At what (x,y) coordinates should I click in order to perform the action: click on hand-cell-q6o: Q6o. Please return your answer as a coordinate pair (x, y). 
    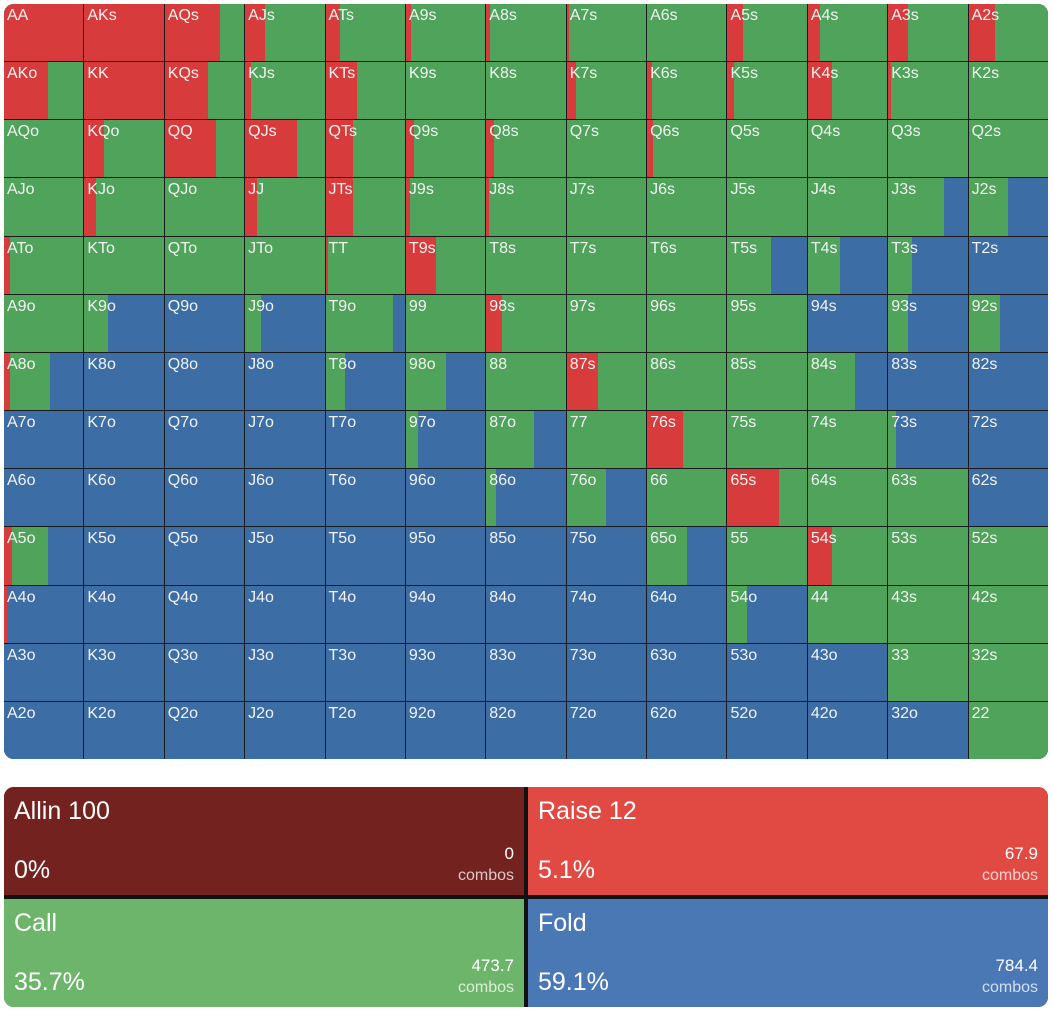
    Looking at the image, I should click on (204, 498).